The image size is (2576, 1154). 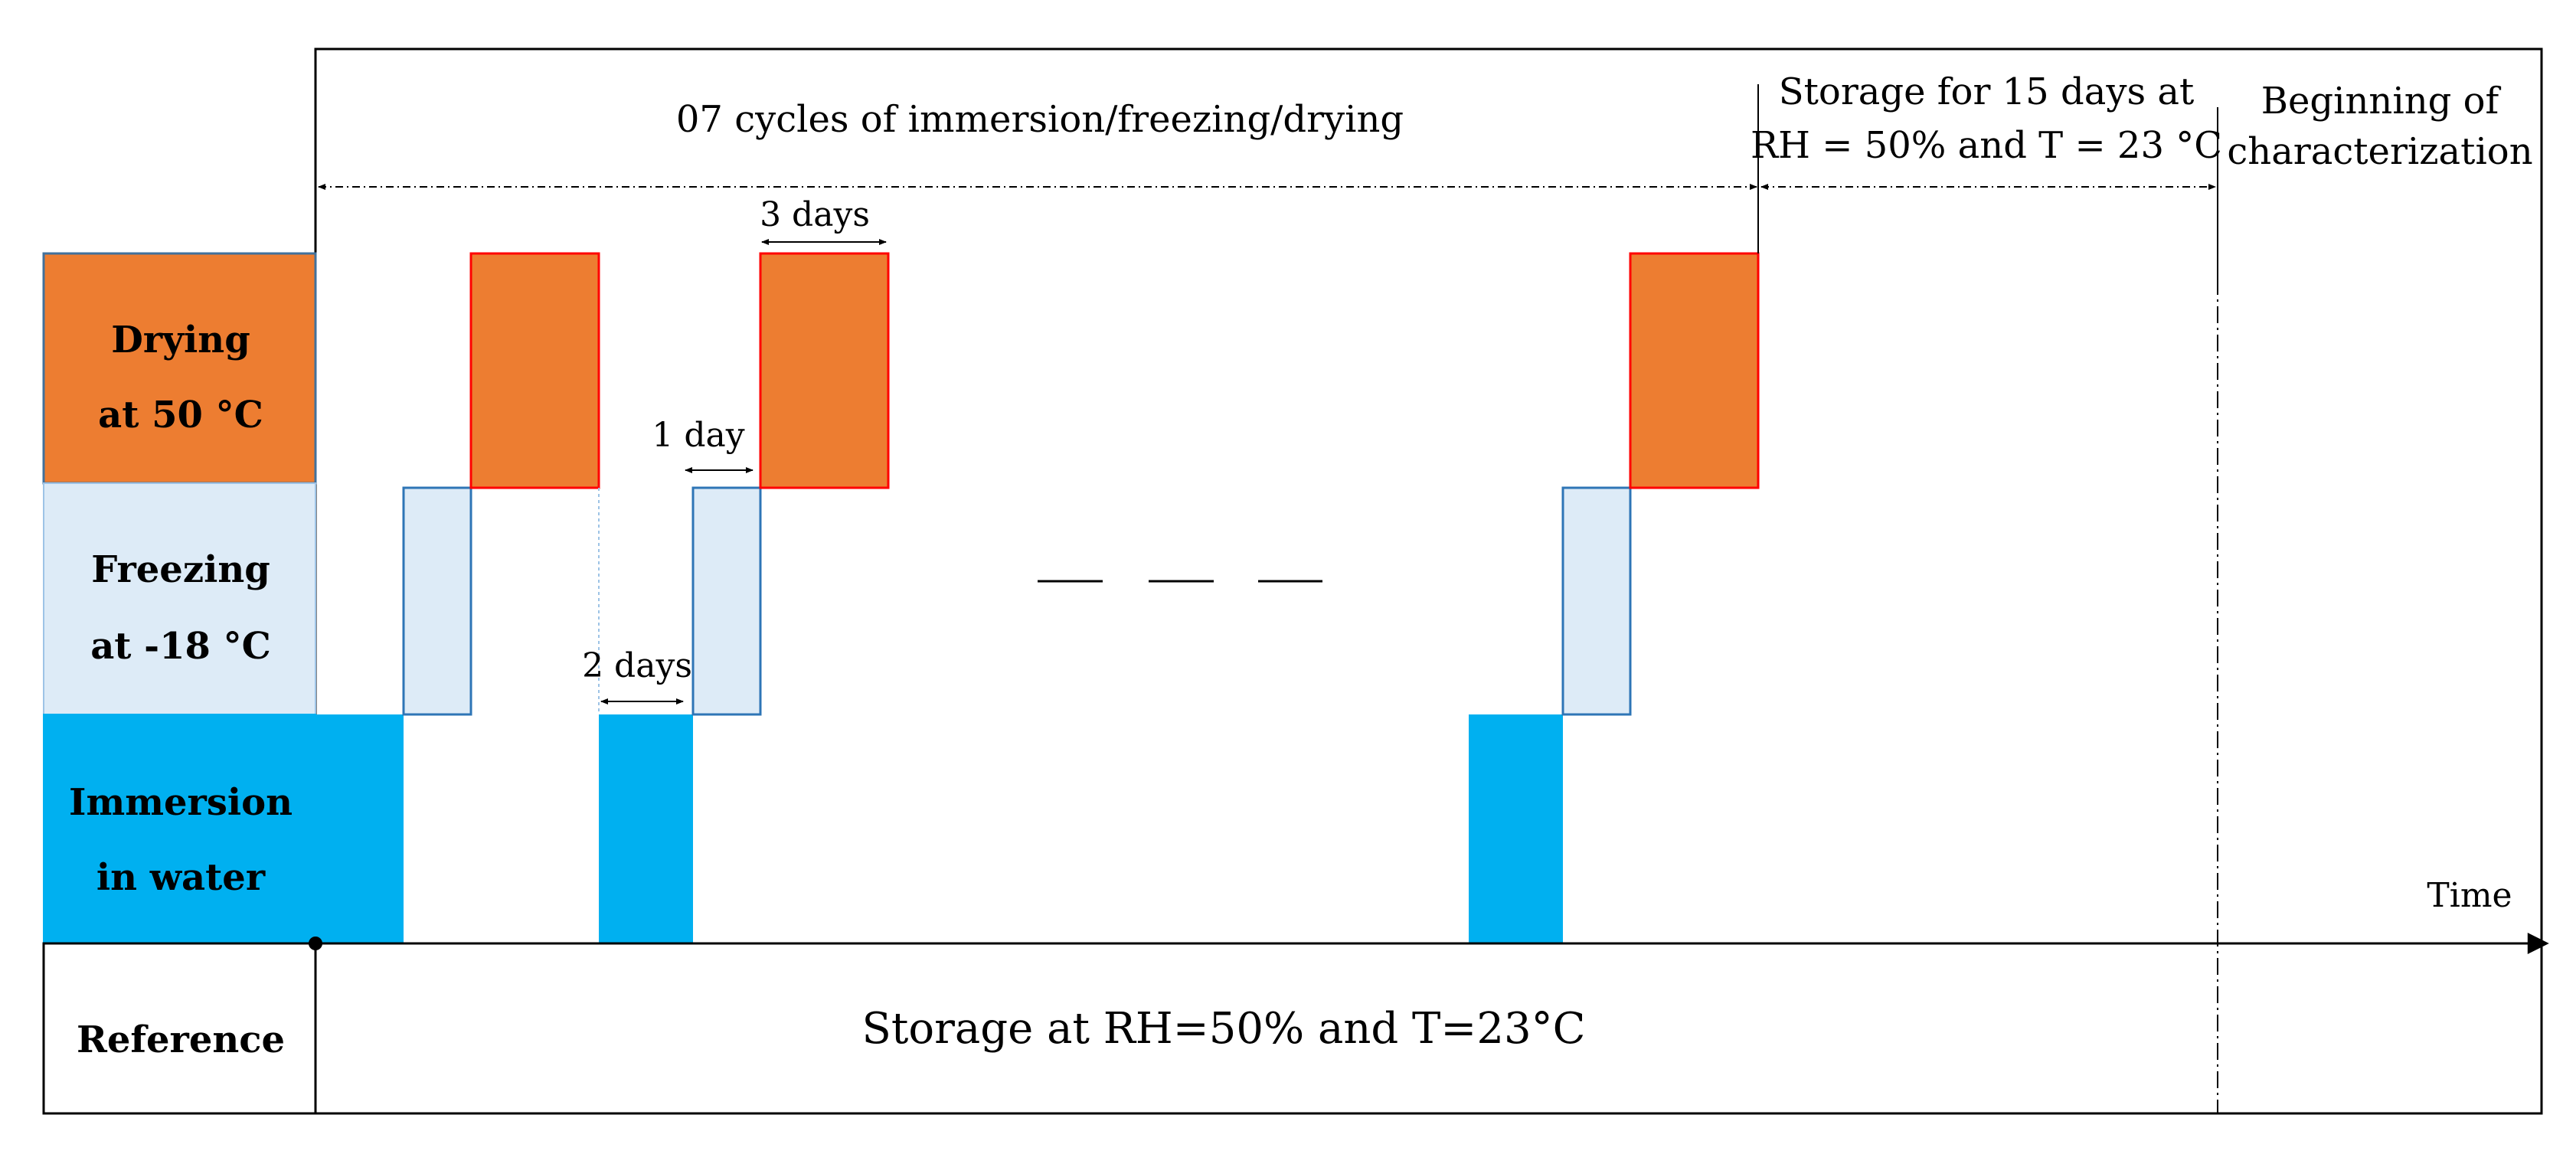 I want to click on storage-label-line1: Storage for 15 days at, so click(x=1986, y=92).